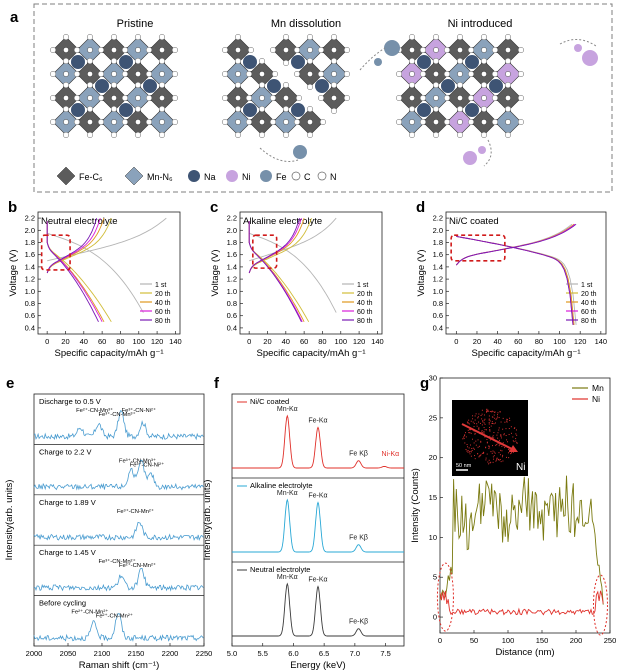 The height and width of the screenshot is (671, 618). I want to click on y-tick-label: 1.6, so click(232, 254).